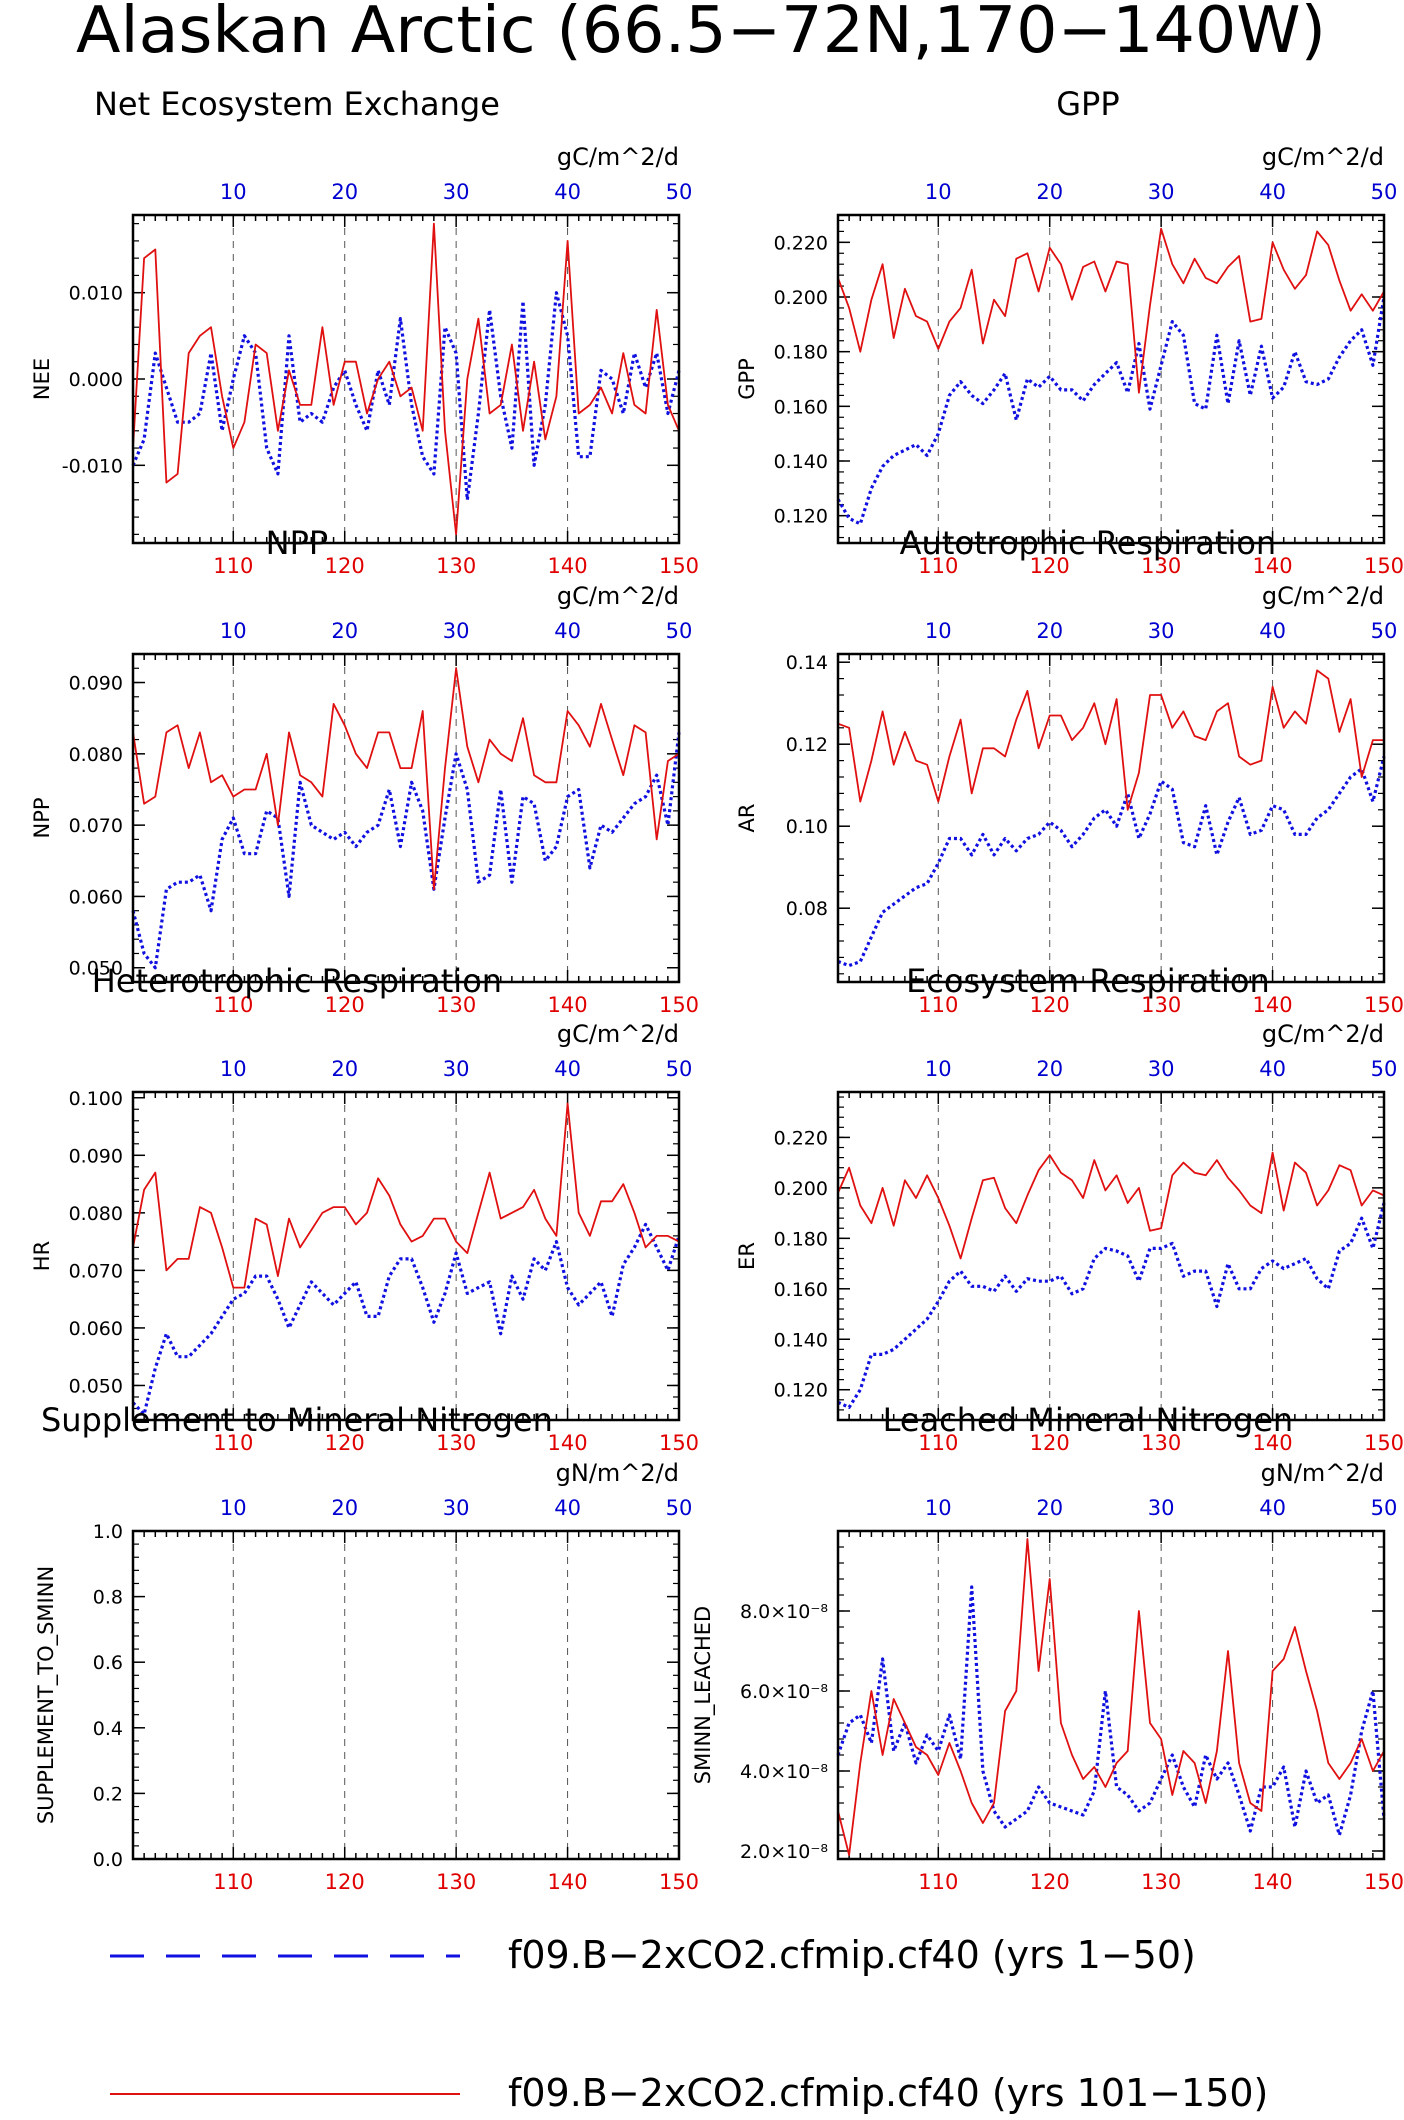  Describe the element at coordinates (96, 1156) in the screenshot. I see `y-tick-label: 0.090` at that location.